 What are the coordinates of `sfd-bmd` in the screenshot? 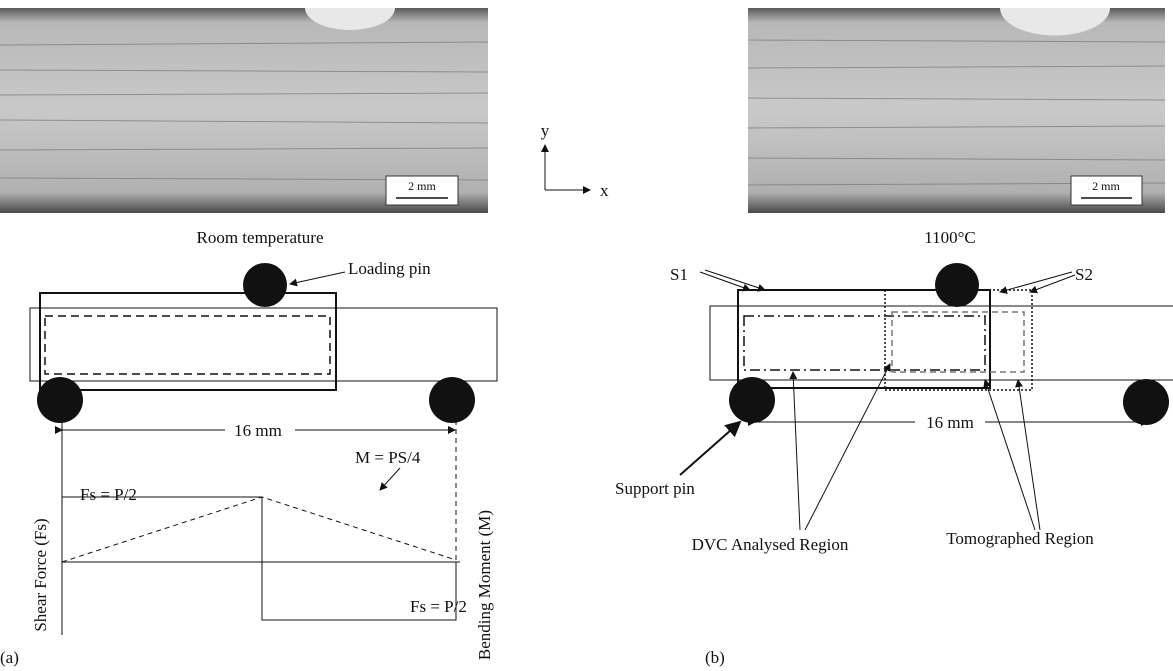 It's located at (259, 517).